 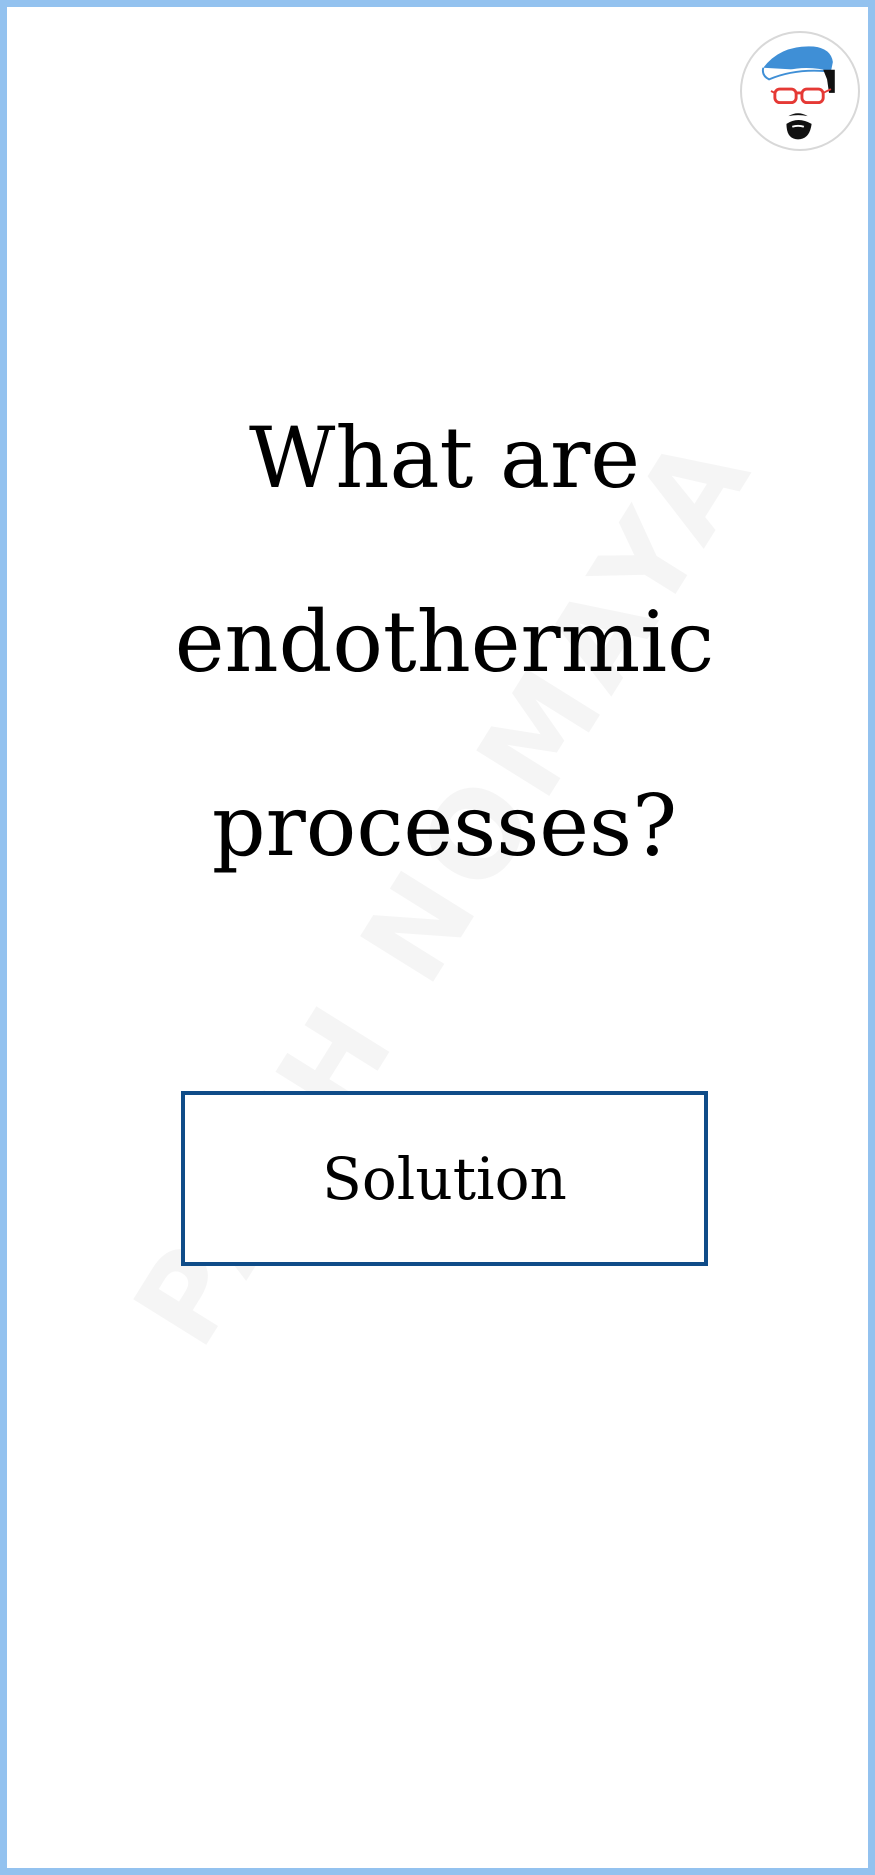 I want to click on cartoon-avatar-icon, so click(x=798, y=93).